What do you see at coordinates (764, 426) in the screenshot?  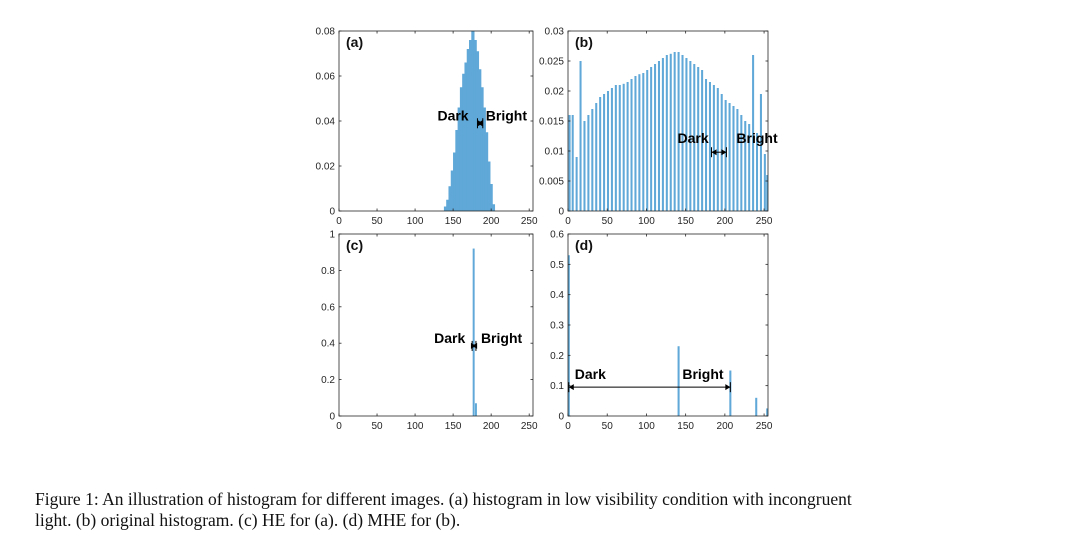 I see `xtick-label-d-5: 250` at bounding box center [764, 426].